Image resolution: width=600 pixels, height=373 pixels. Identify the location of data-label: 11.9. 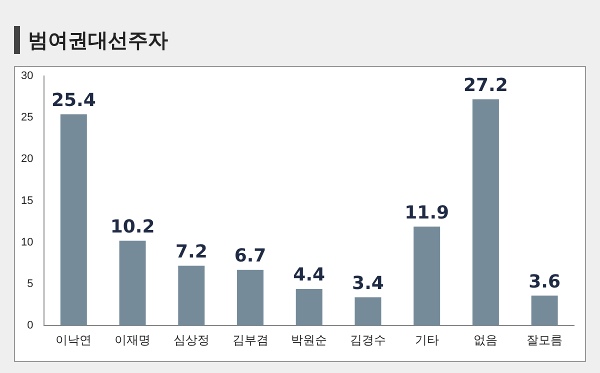
(427, 213).